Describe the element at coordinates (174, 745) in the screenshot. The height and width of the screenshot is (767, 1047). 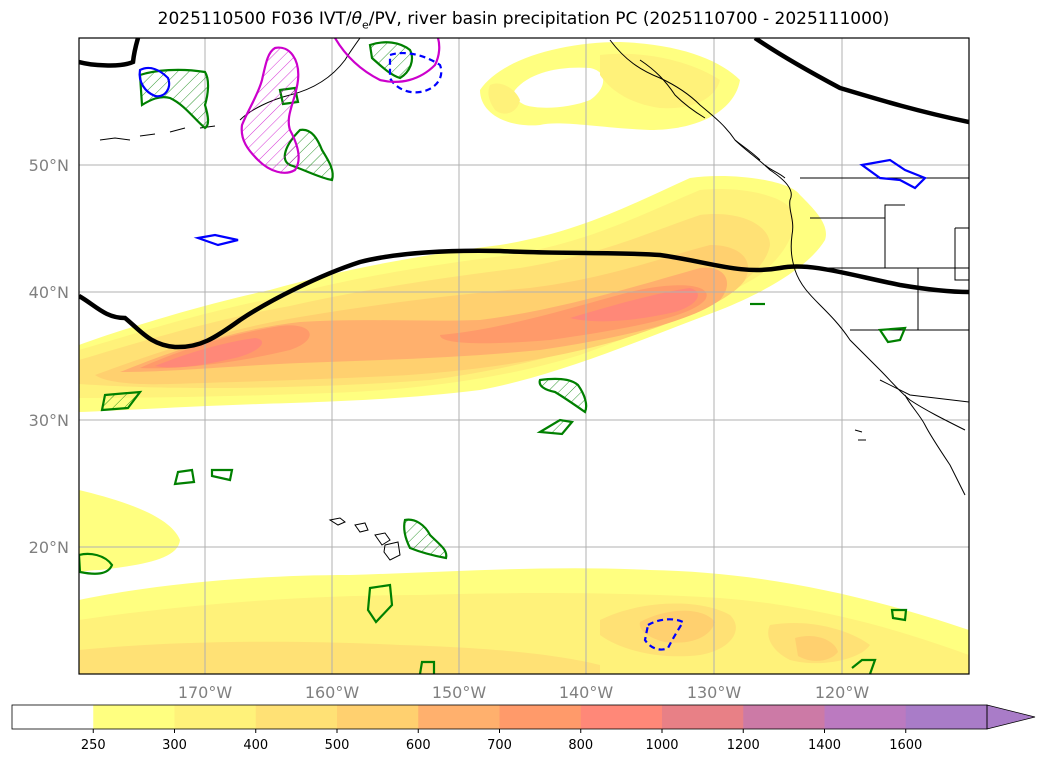
I see `colorbar-tick-label: 300` at that location.